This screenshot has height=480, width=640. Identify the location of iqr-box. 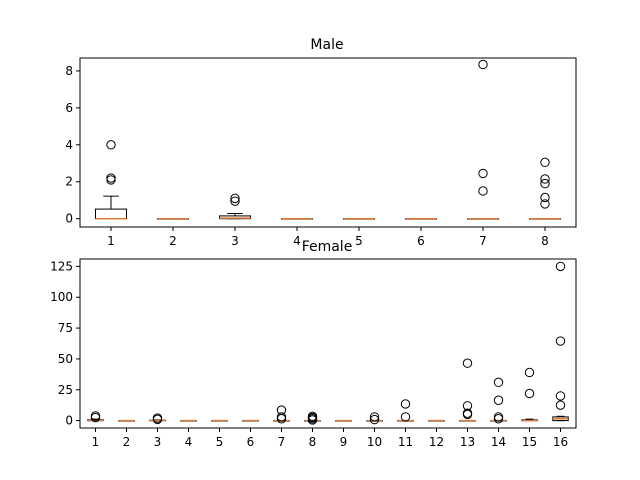
(111, 214).